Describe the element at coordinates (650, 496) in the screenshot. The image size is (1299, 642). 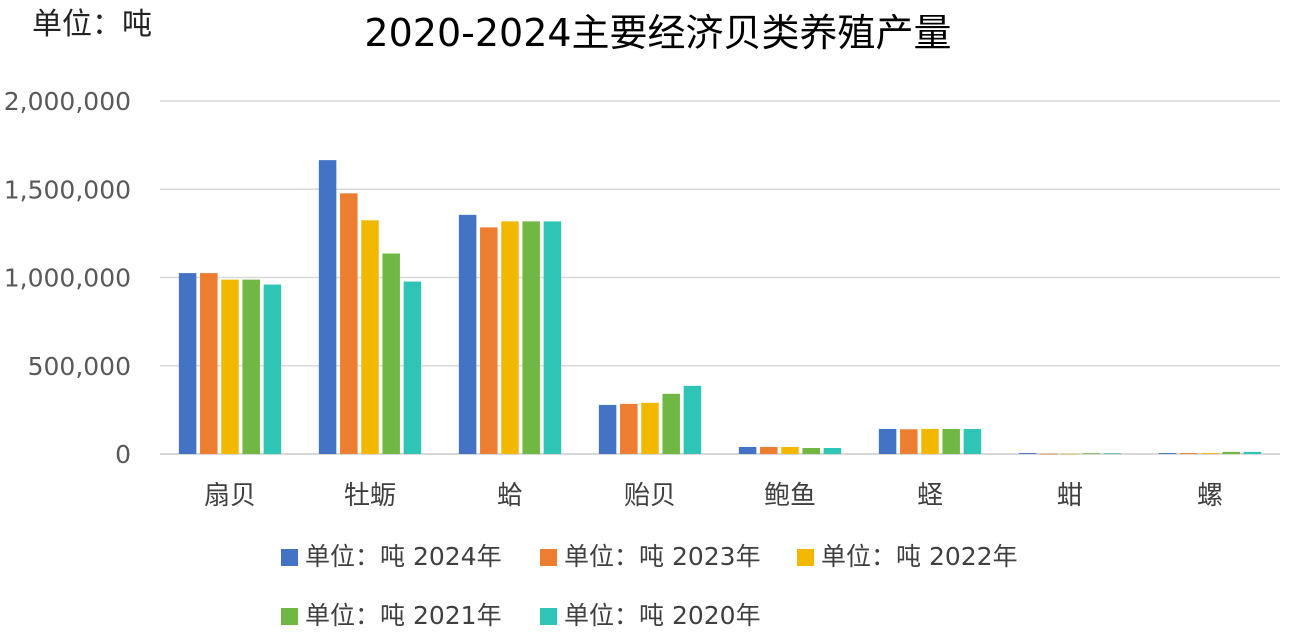
I see `x-tick-label: 贻贝` at that location.